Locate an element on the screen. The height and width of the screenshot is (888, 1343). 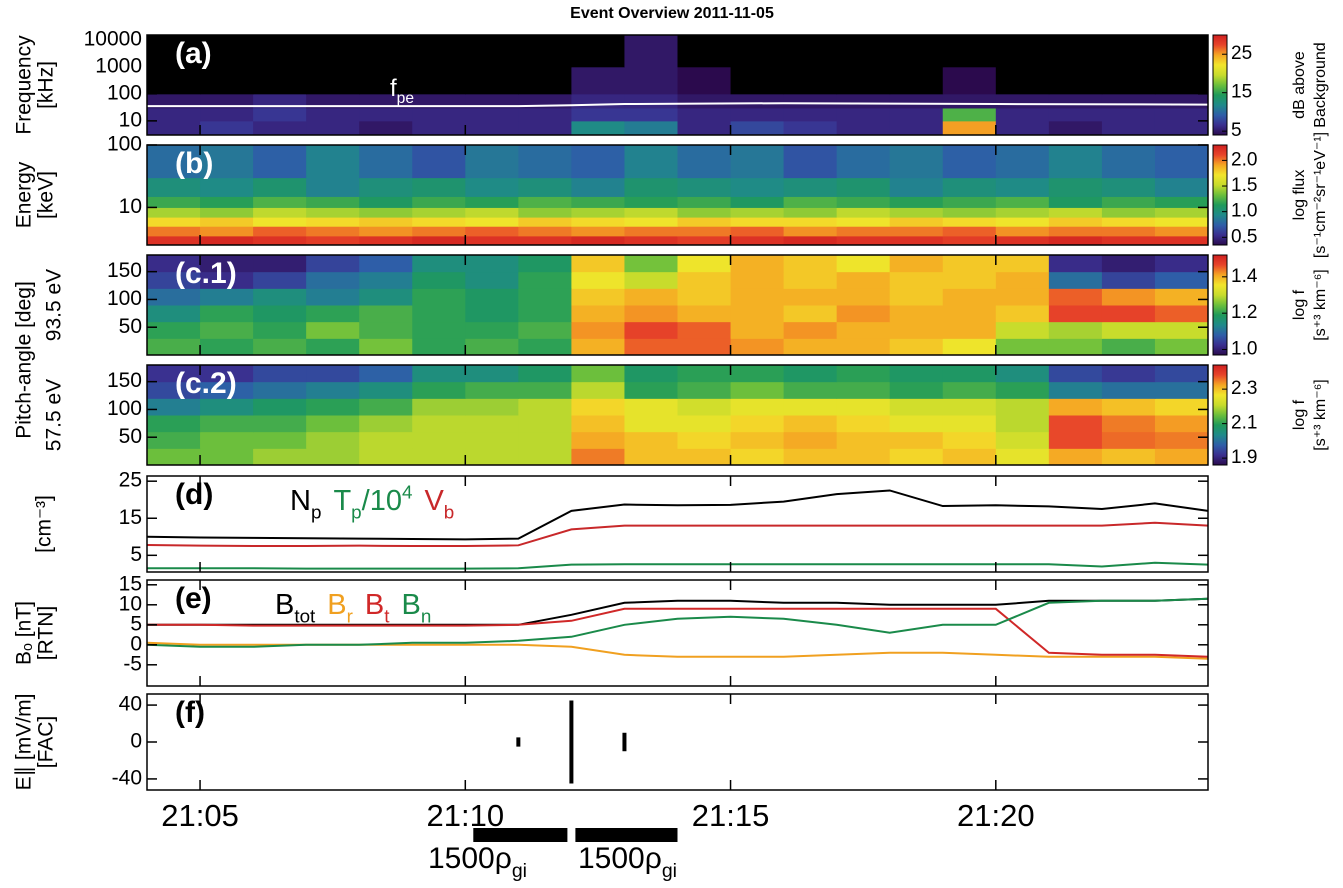
legend-entry: Bt is located at coordinates (377, 608).